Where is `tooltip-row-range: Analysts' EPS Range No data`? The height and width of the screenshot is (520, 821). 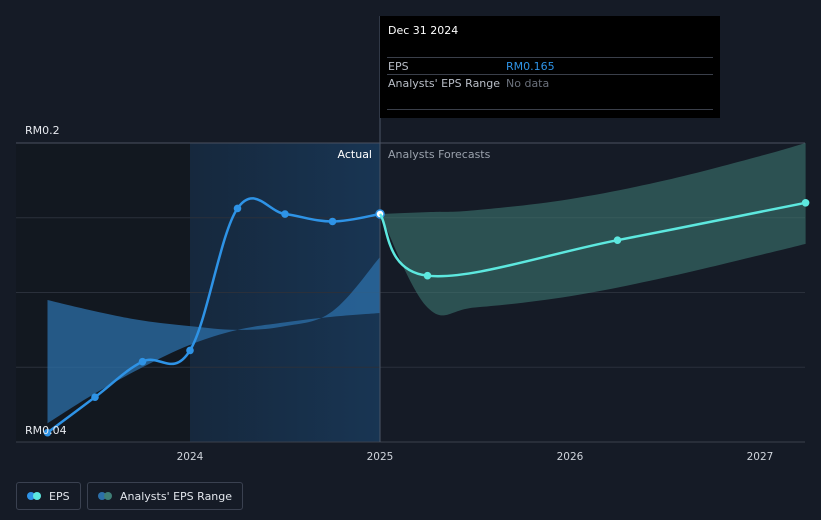
tooltip-row-range: Analysts' EPS Range No data is located at coordinates (550, 83).